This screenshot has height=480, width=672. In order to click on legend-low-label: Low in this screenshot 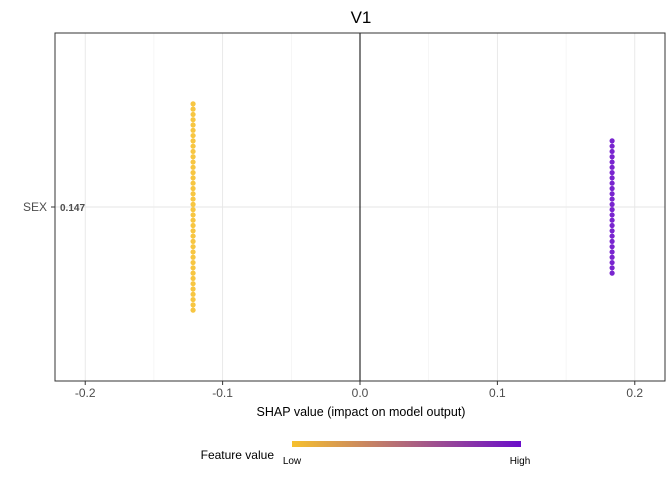, I will do `click(292, 461)`.